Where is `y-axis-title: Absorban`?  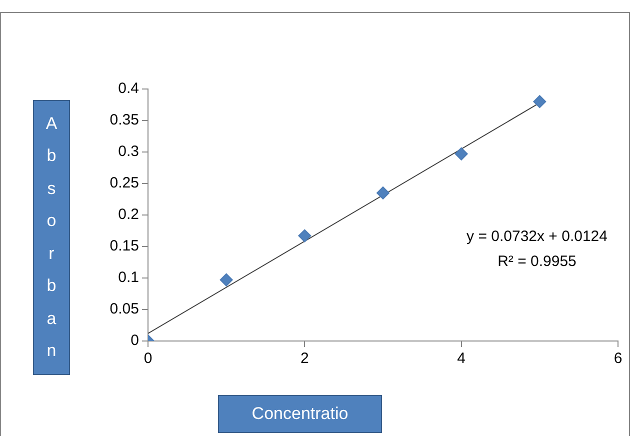 y-axis-title: Absorban is located at coordinates (52, 238).